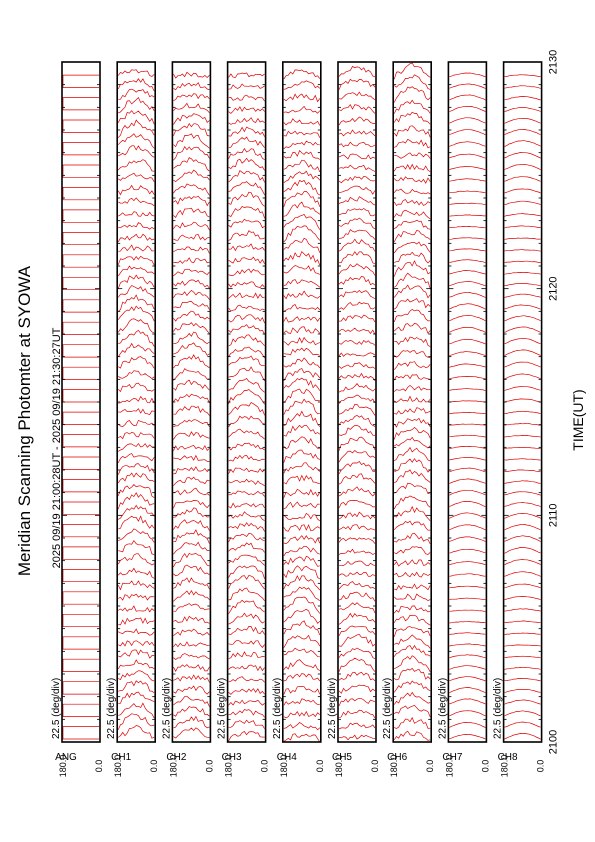 This screenshot has height=842, width=595. Describe the element at coordinates (176, 757) in the screenshot. I see `channel-label: CH2` at that location.